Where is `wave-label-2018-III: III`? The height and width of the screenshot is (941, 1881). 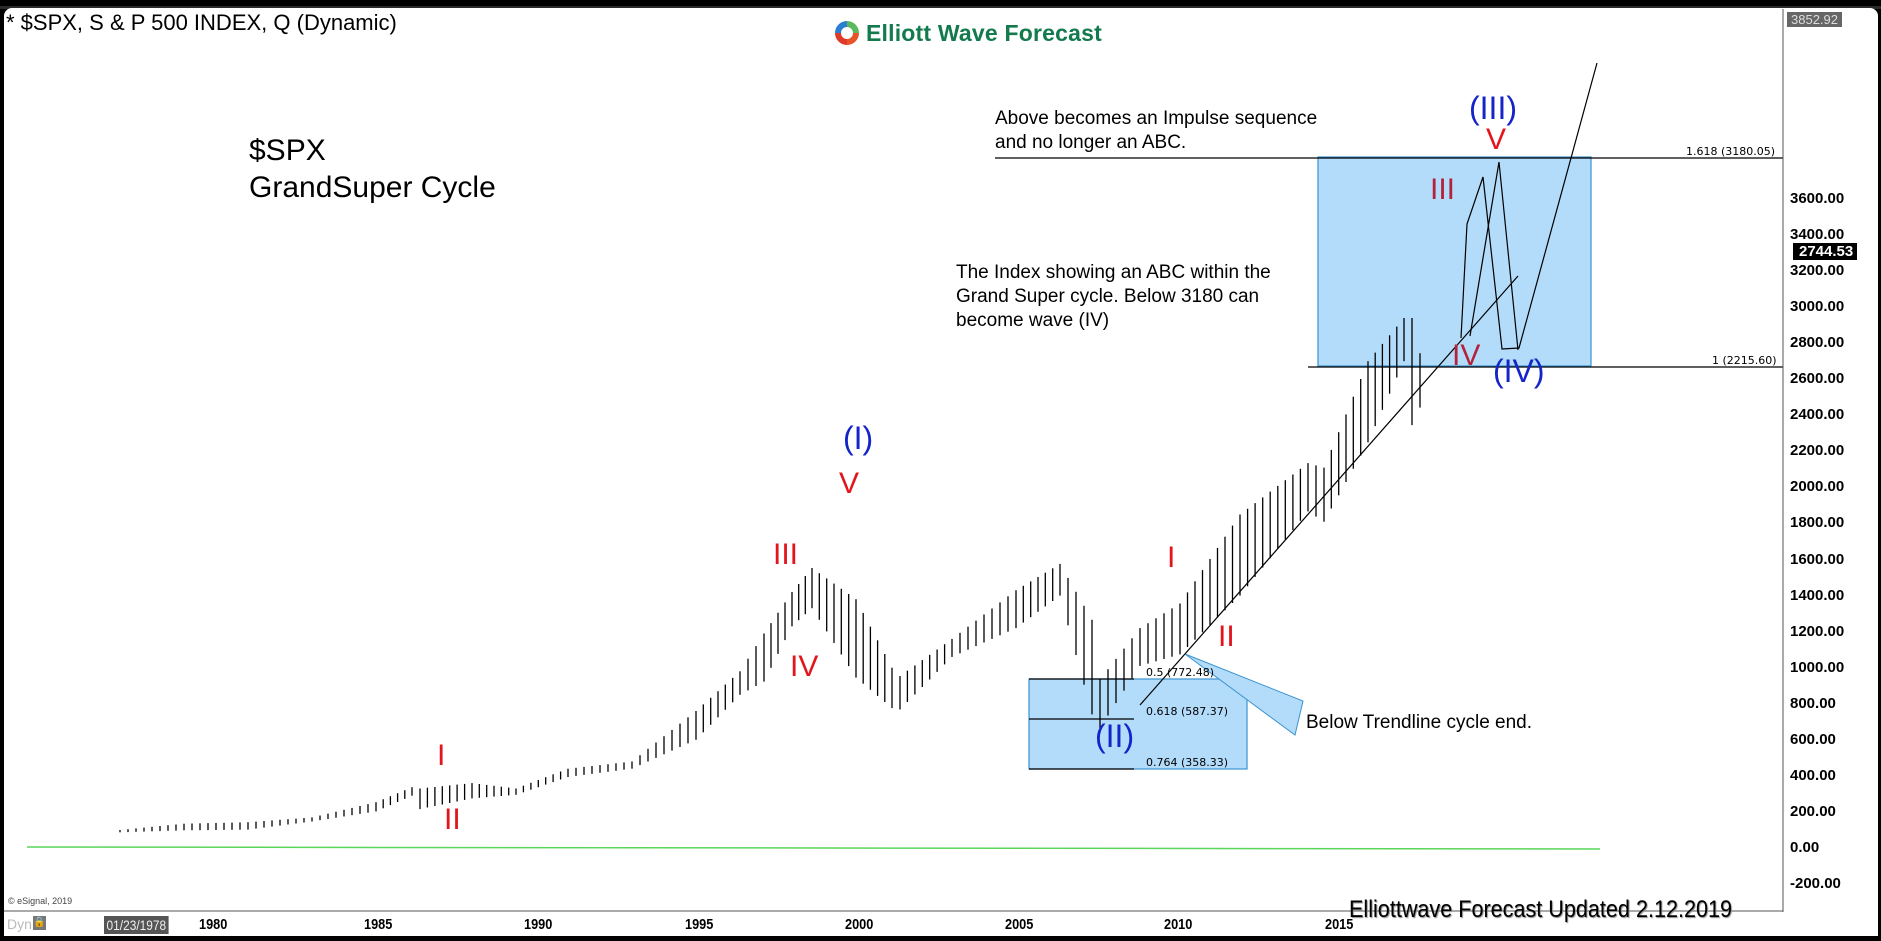
wave-label-2018-III: III is located at coordinates (1443, 189).